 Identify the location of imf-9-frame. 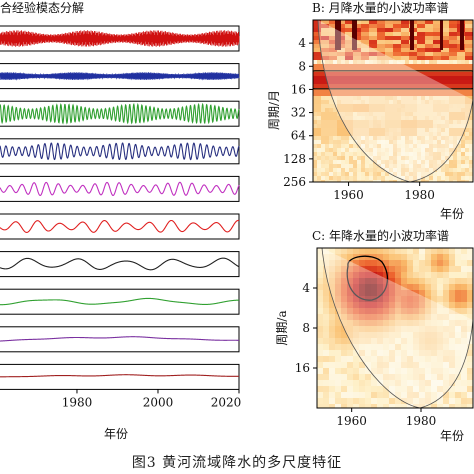
(120, 339).